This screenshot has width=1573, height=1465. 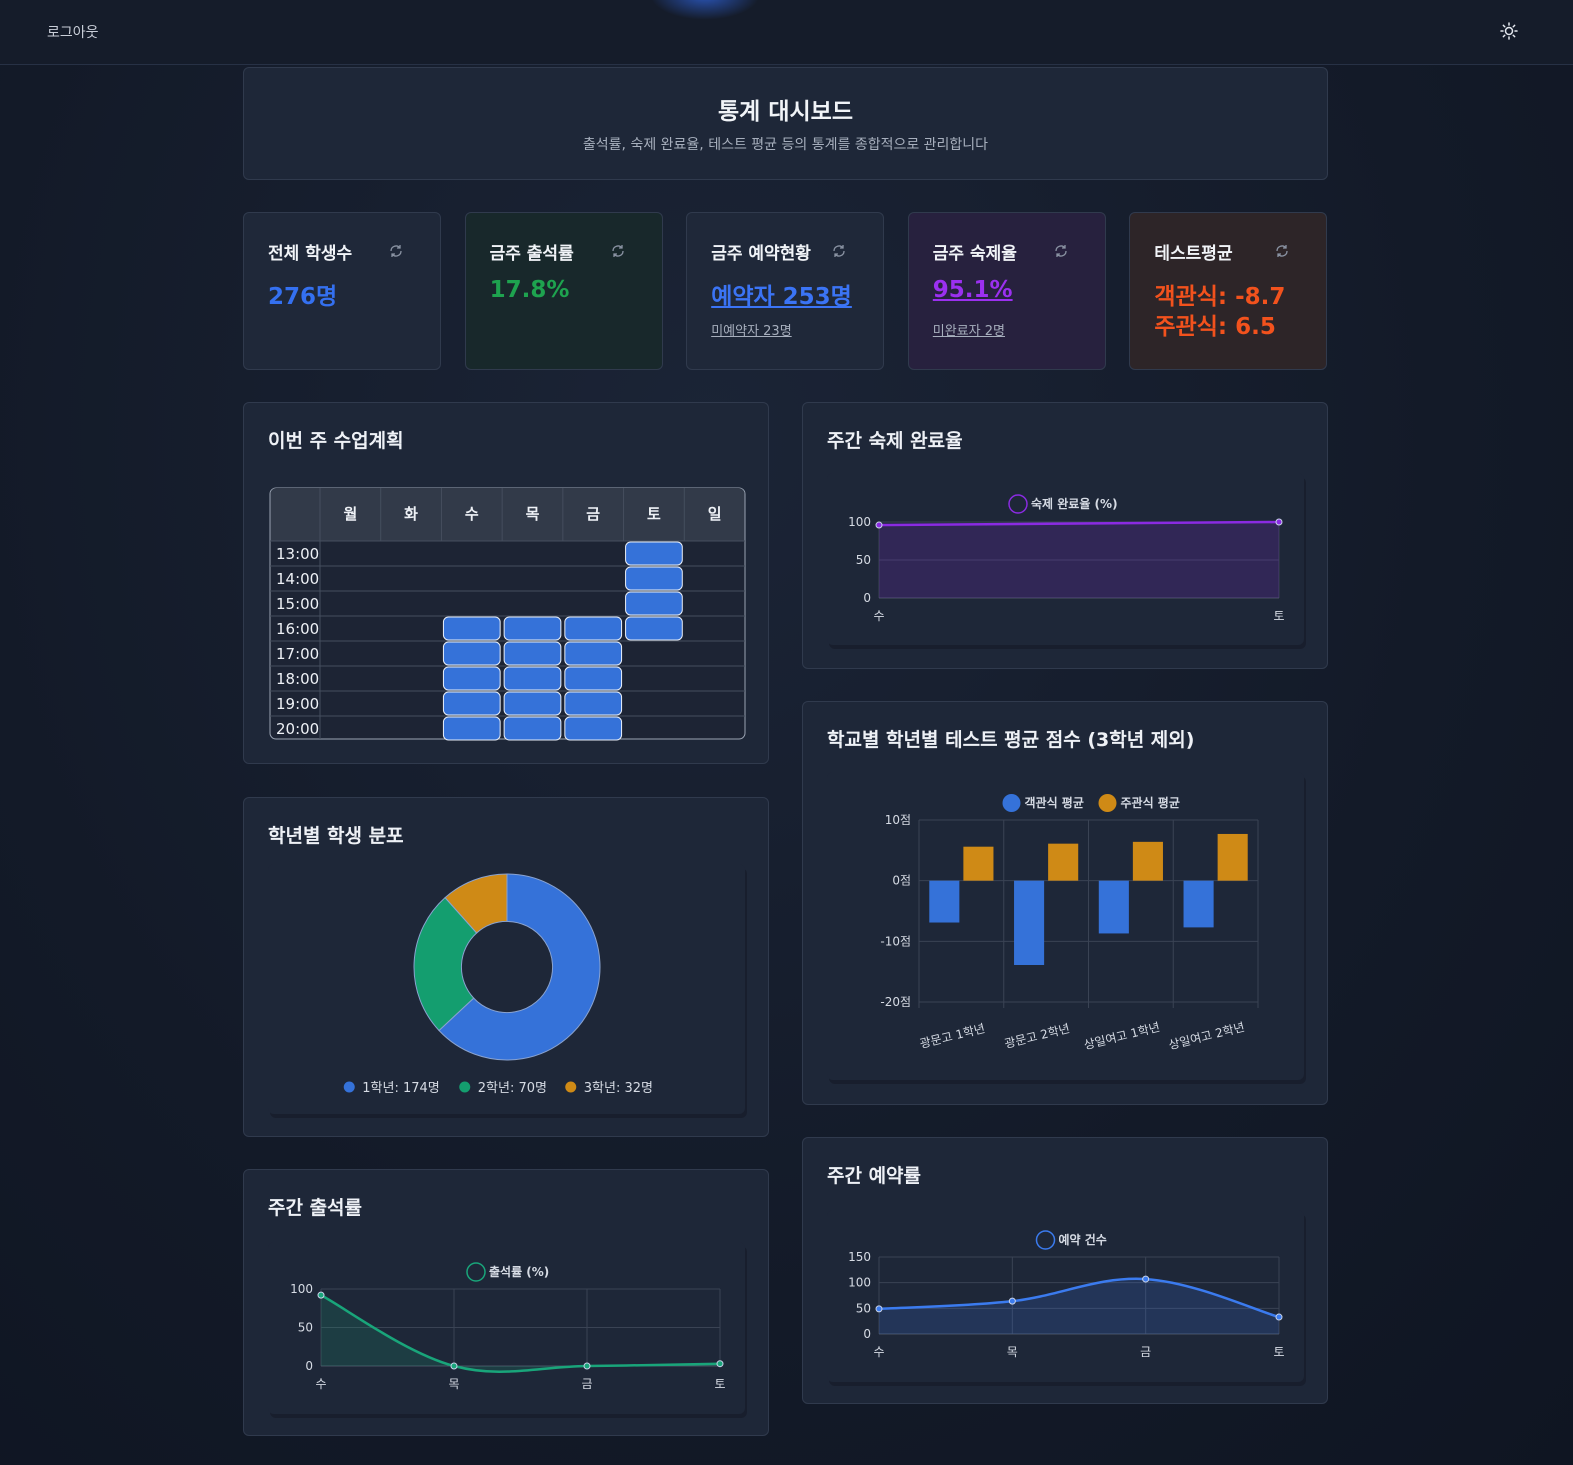 I want to click on logout-button: 로그아웃, so click(x=73, y=33).